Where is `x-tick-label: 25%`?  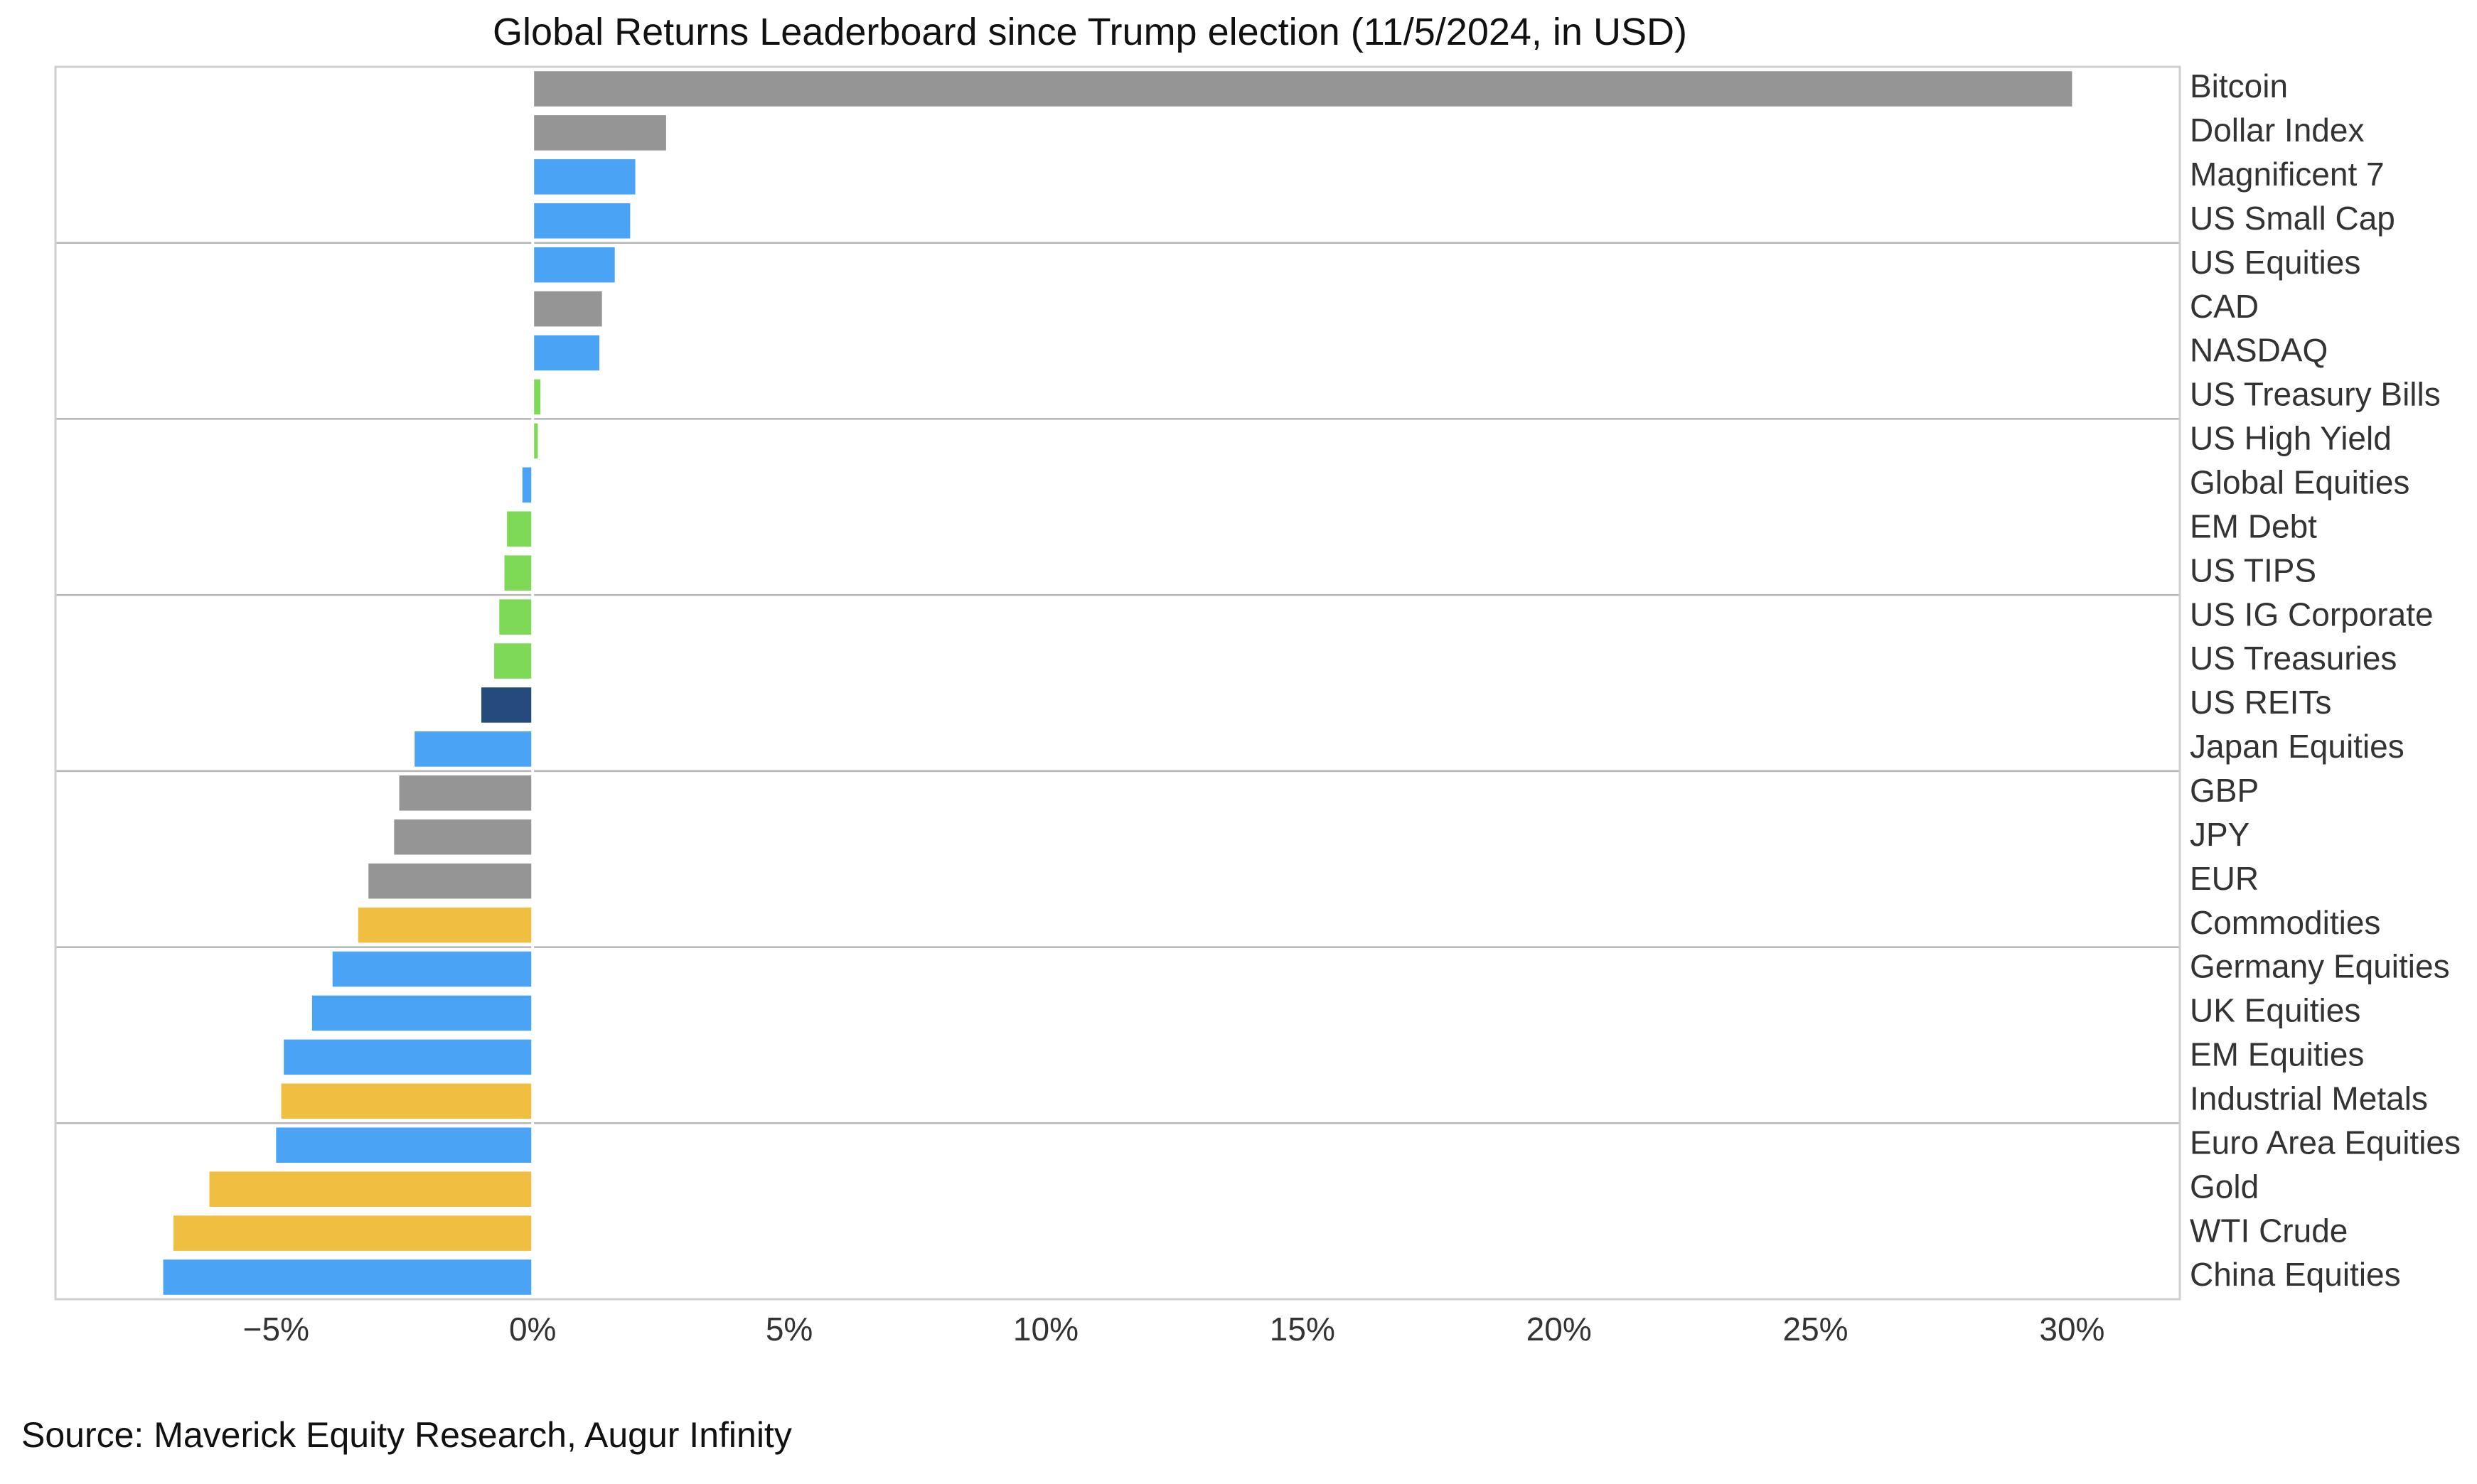 x-tick-label: 25% is located at coordinates (1816, 1330).